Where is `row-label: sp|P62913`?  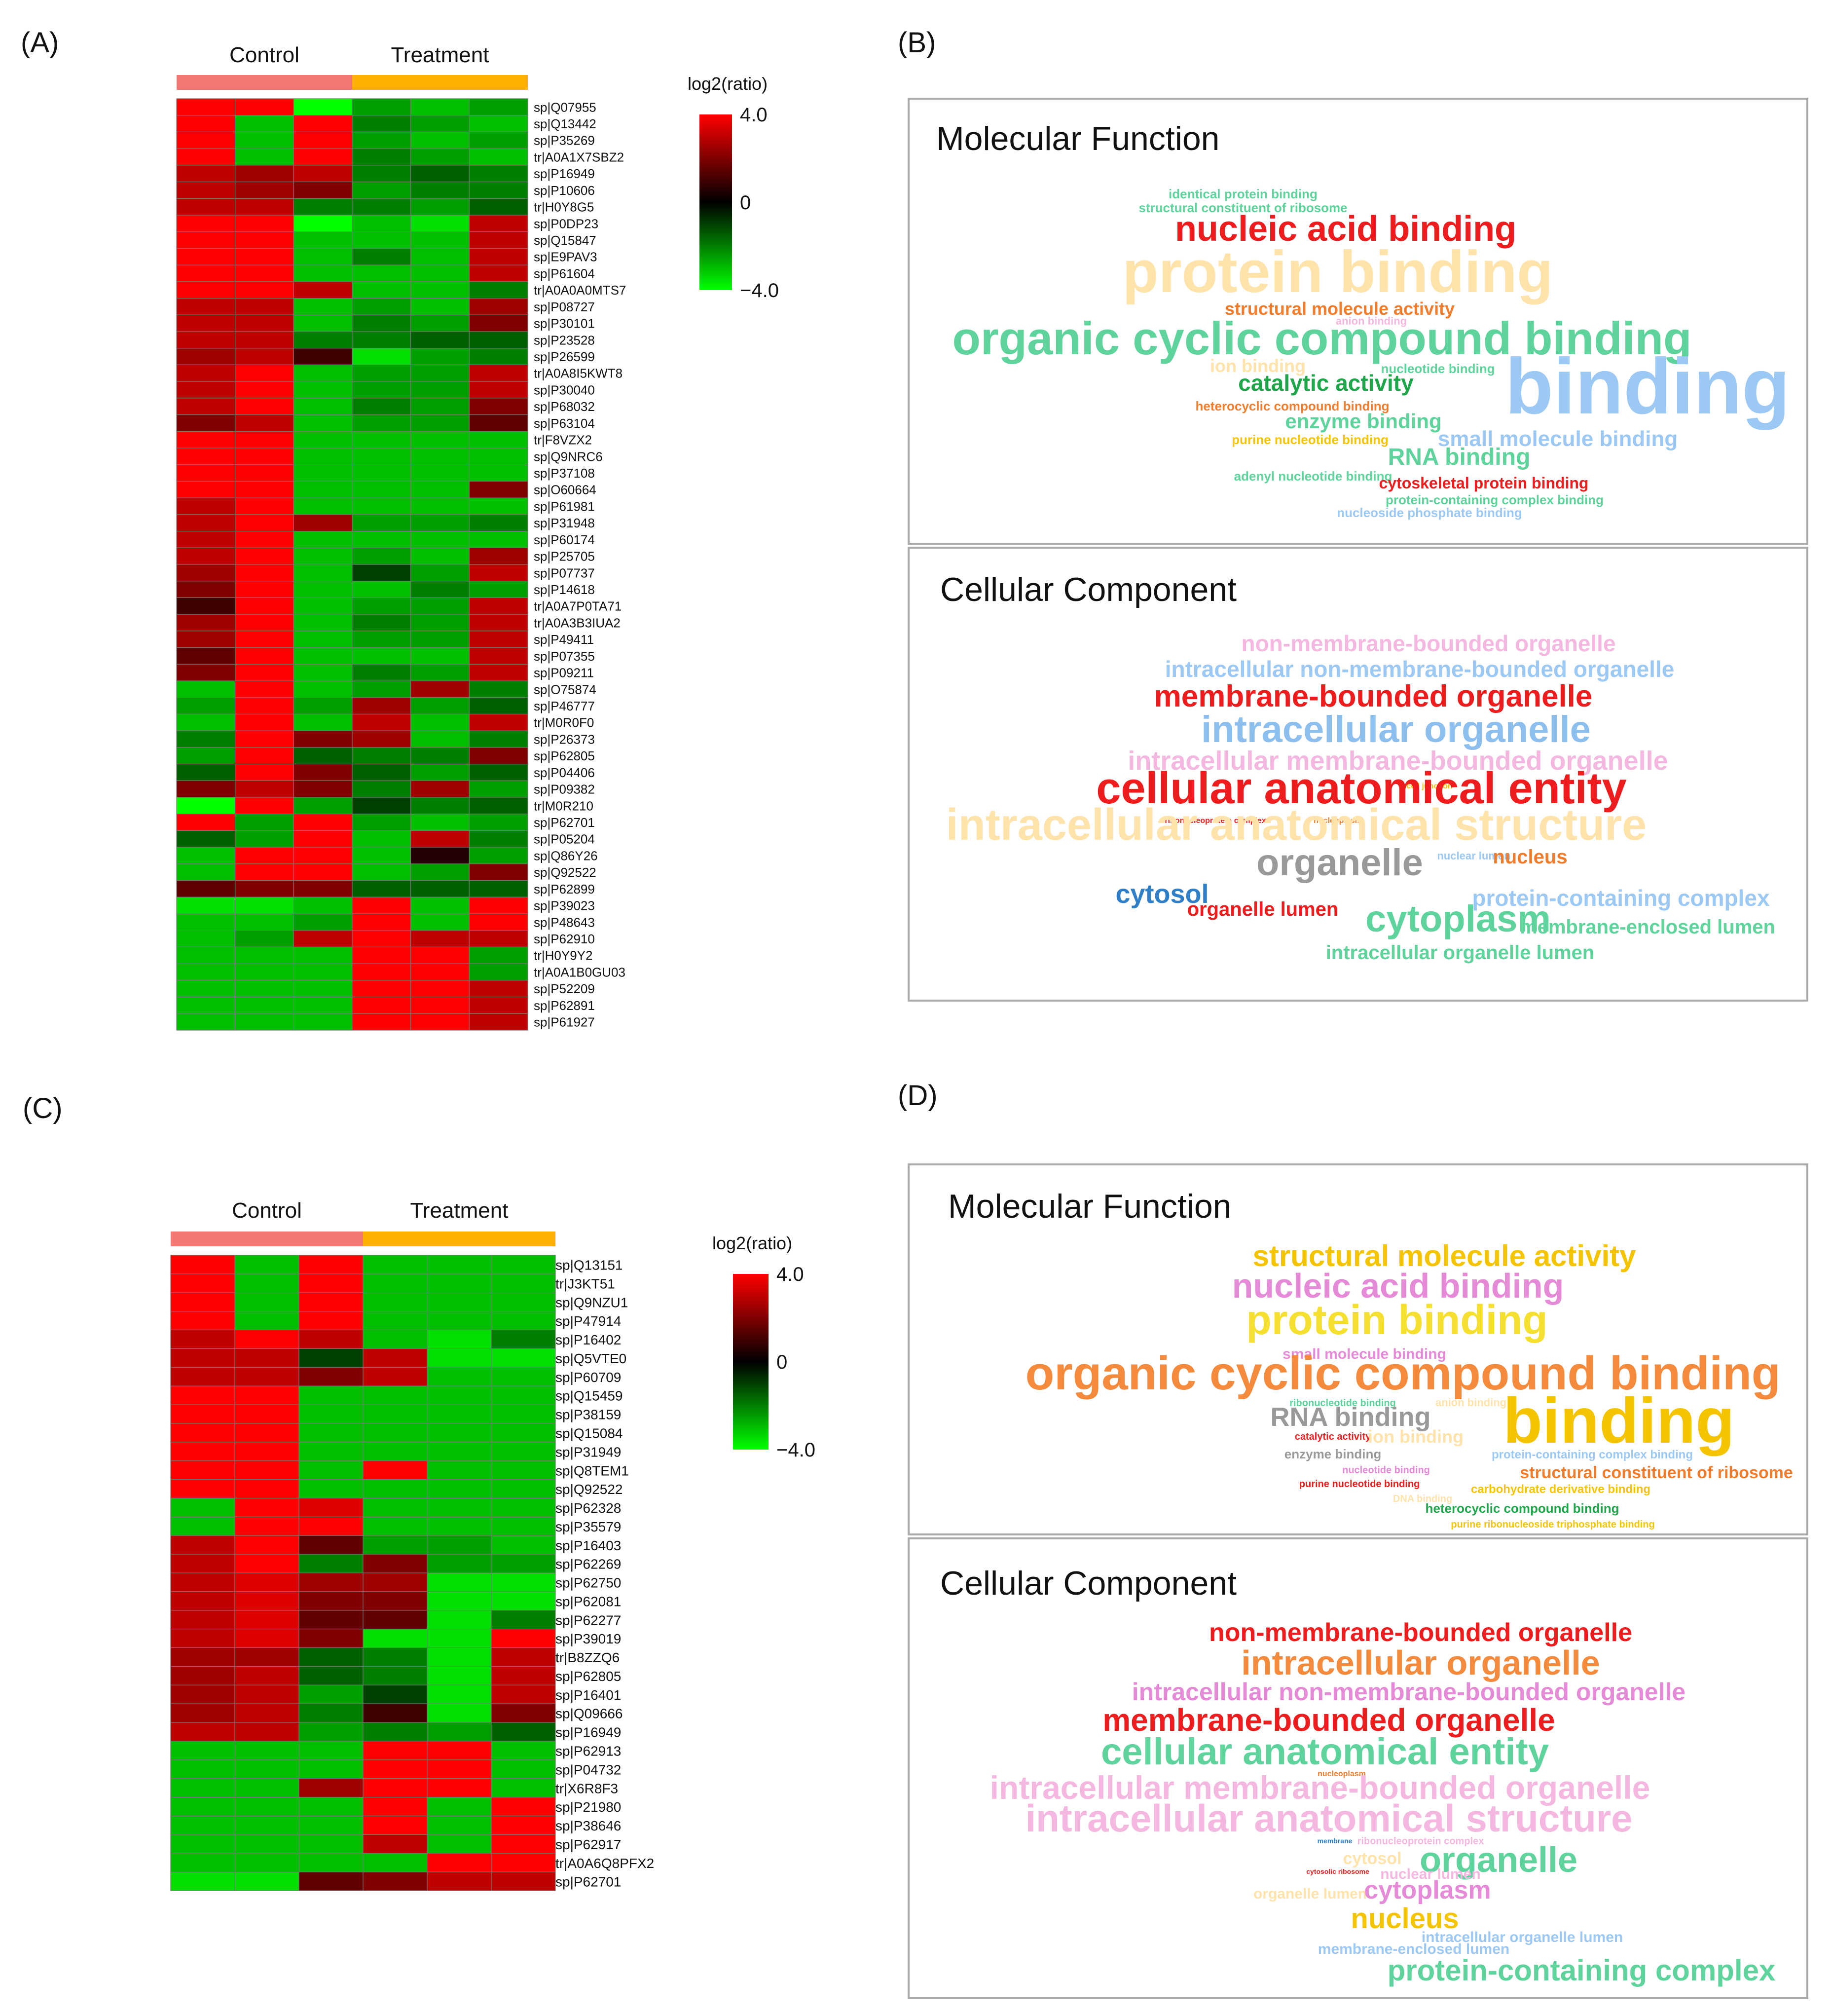 row-label: sp|P62913 is located at coordinates (588, 1751).